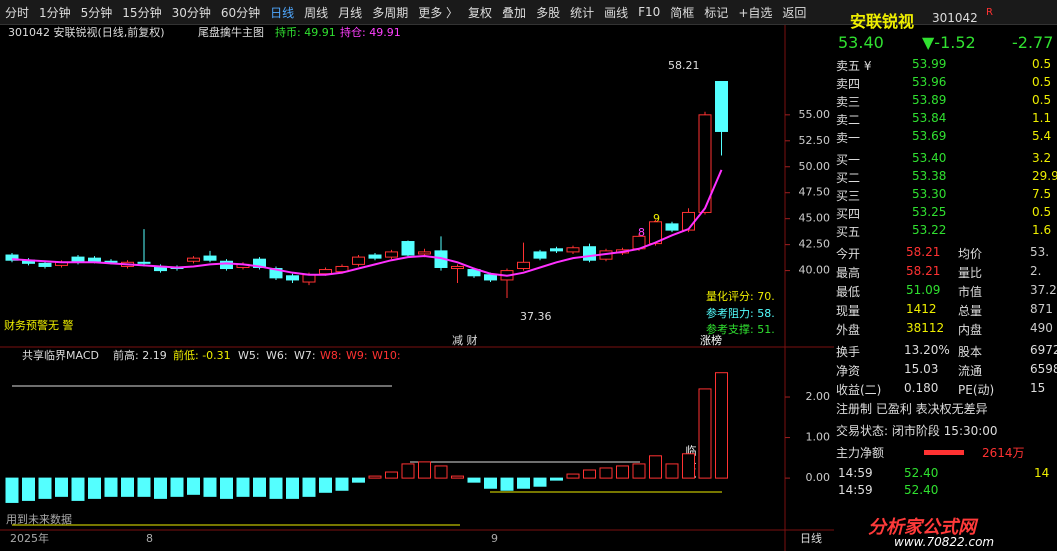 The image size is (1057, 551). What do you see at coordinates (848, 254) in the screenshot?
I see `stat-label: 今开` at bounding box center [848, 254].